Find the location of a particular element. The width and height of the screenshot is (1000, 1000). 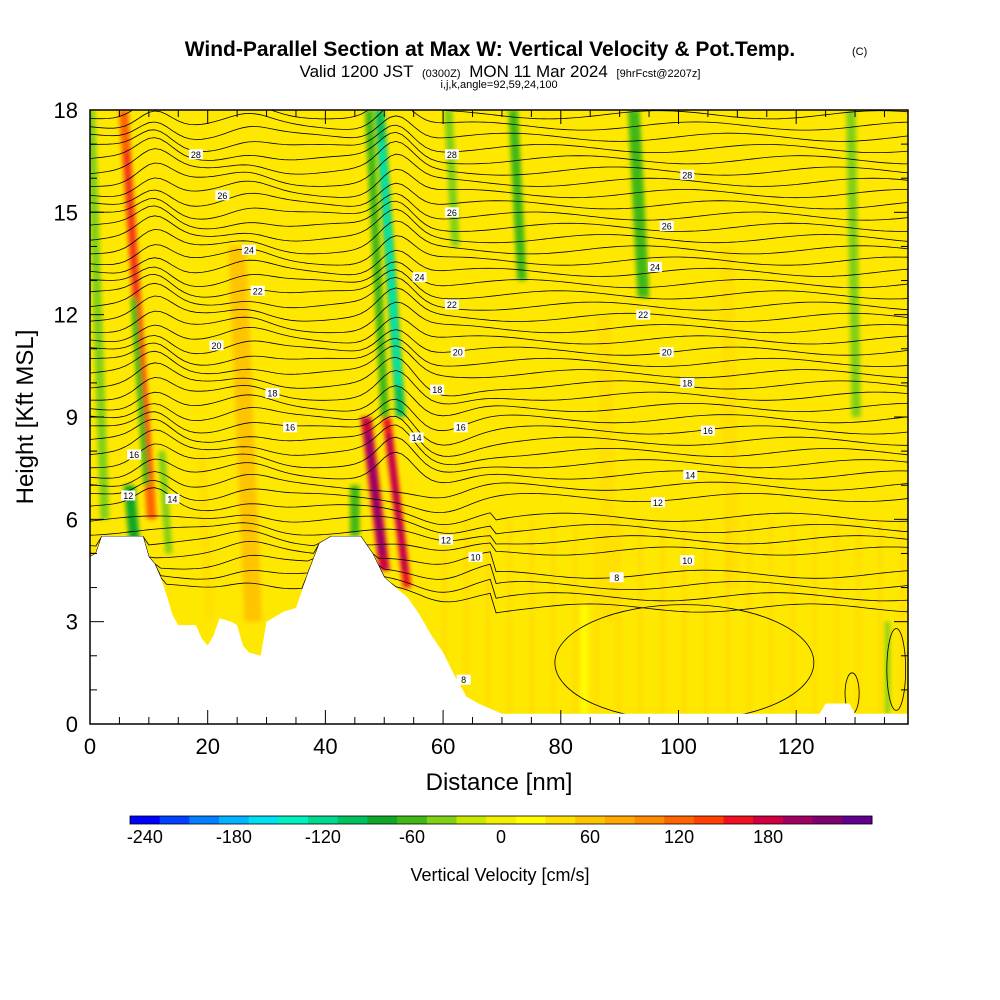

y-tick-label: 6 is located at coordinates (72, 519).